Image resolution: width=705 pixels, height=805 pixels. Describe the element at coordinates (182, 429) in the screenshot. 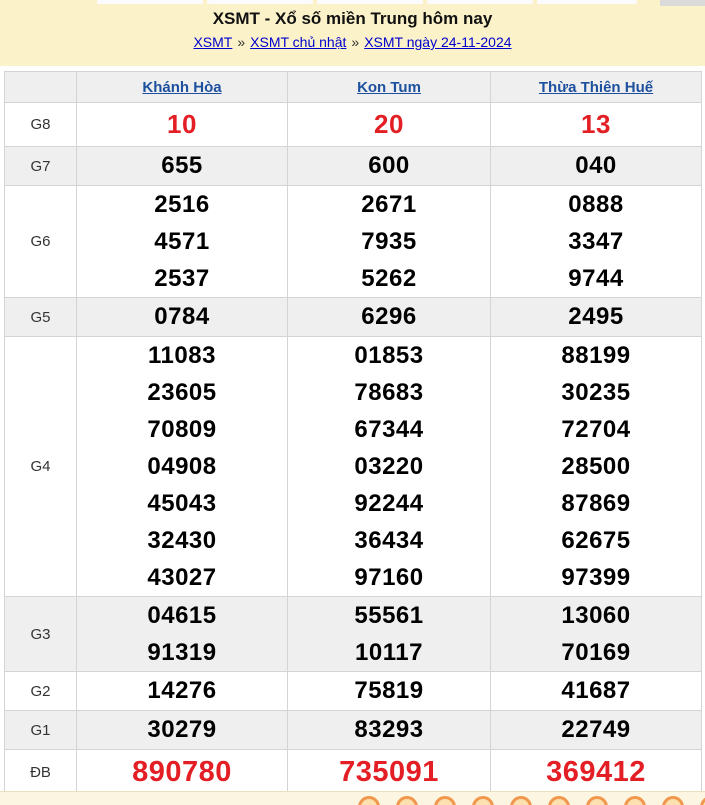

I see `prize-number: 70809` at that location.